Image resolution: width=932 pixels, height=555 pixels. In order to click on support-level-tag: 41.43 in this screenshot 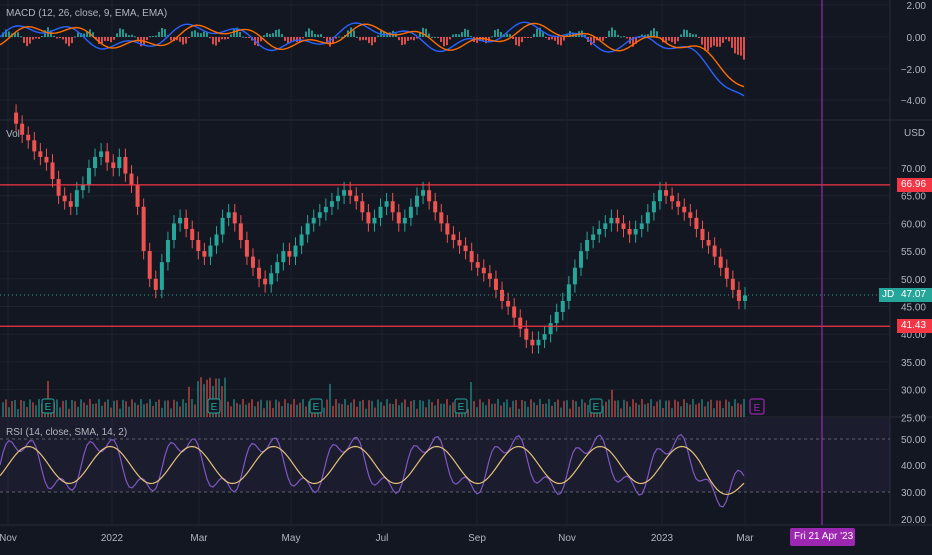, I will do `click(914, 326)`.